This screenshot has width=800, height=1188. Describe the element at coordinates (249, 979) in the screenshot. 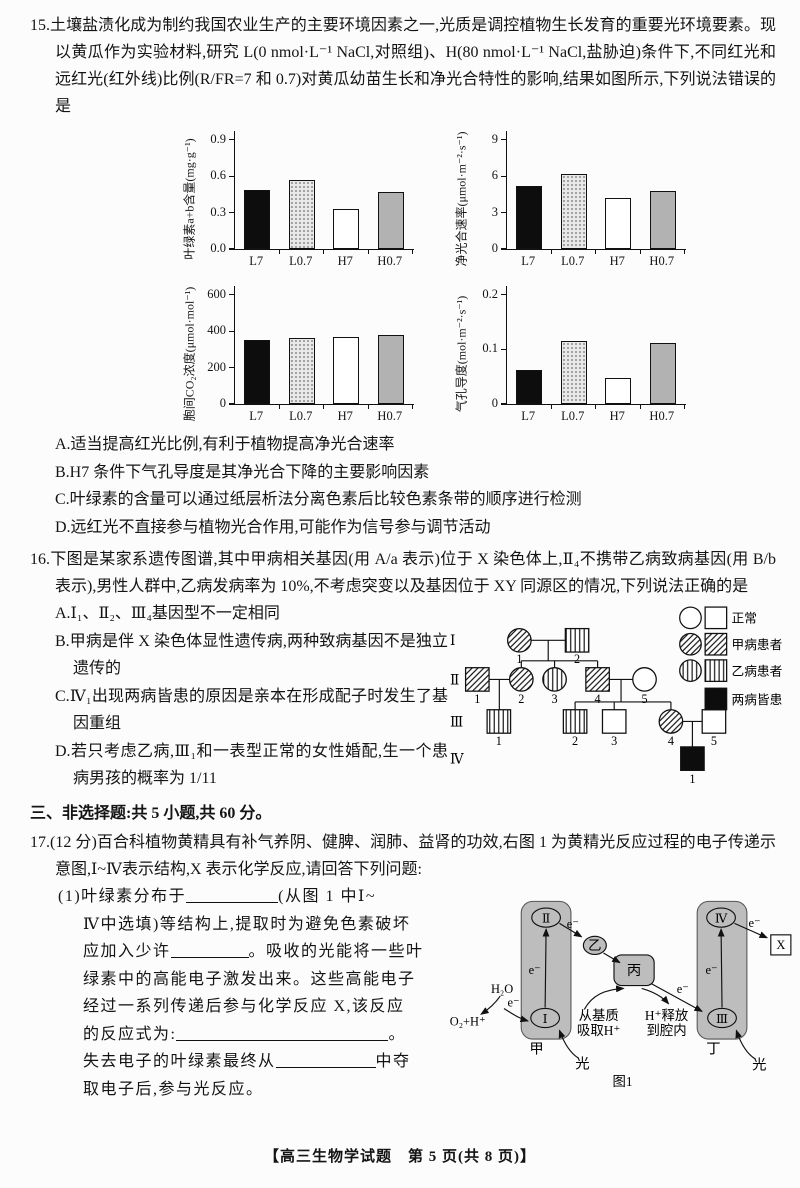

I see `q17-line: 绿素中的高能电子激发出来。这些高能电子` at that location.